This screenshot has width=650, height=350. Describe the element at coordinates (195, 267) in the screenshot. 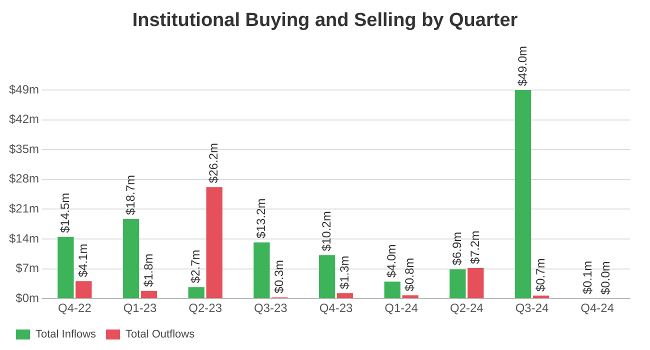

I see `data-label: $2.7m` at that location.